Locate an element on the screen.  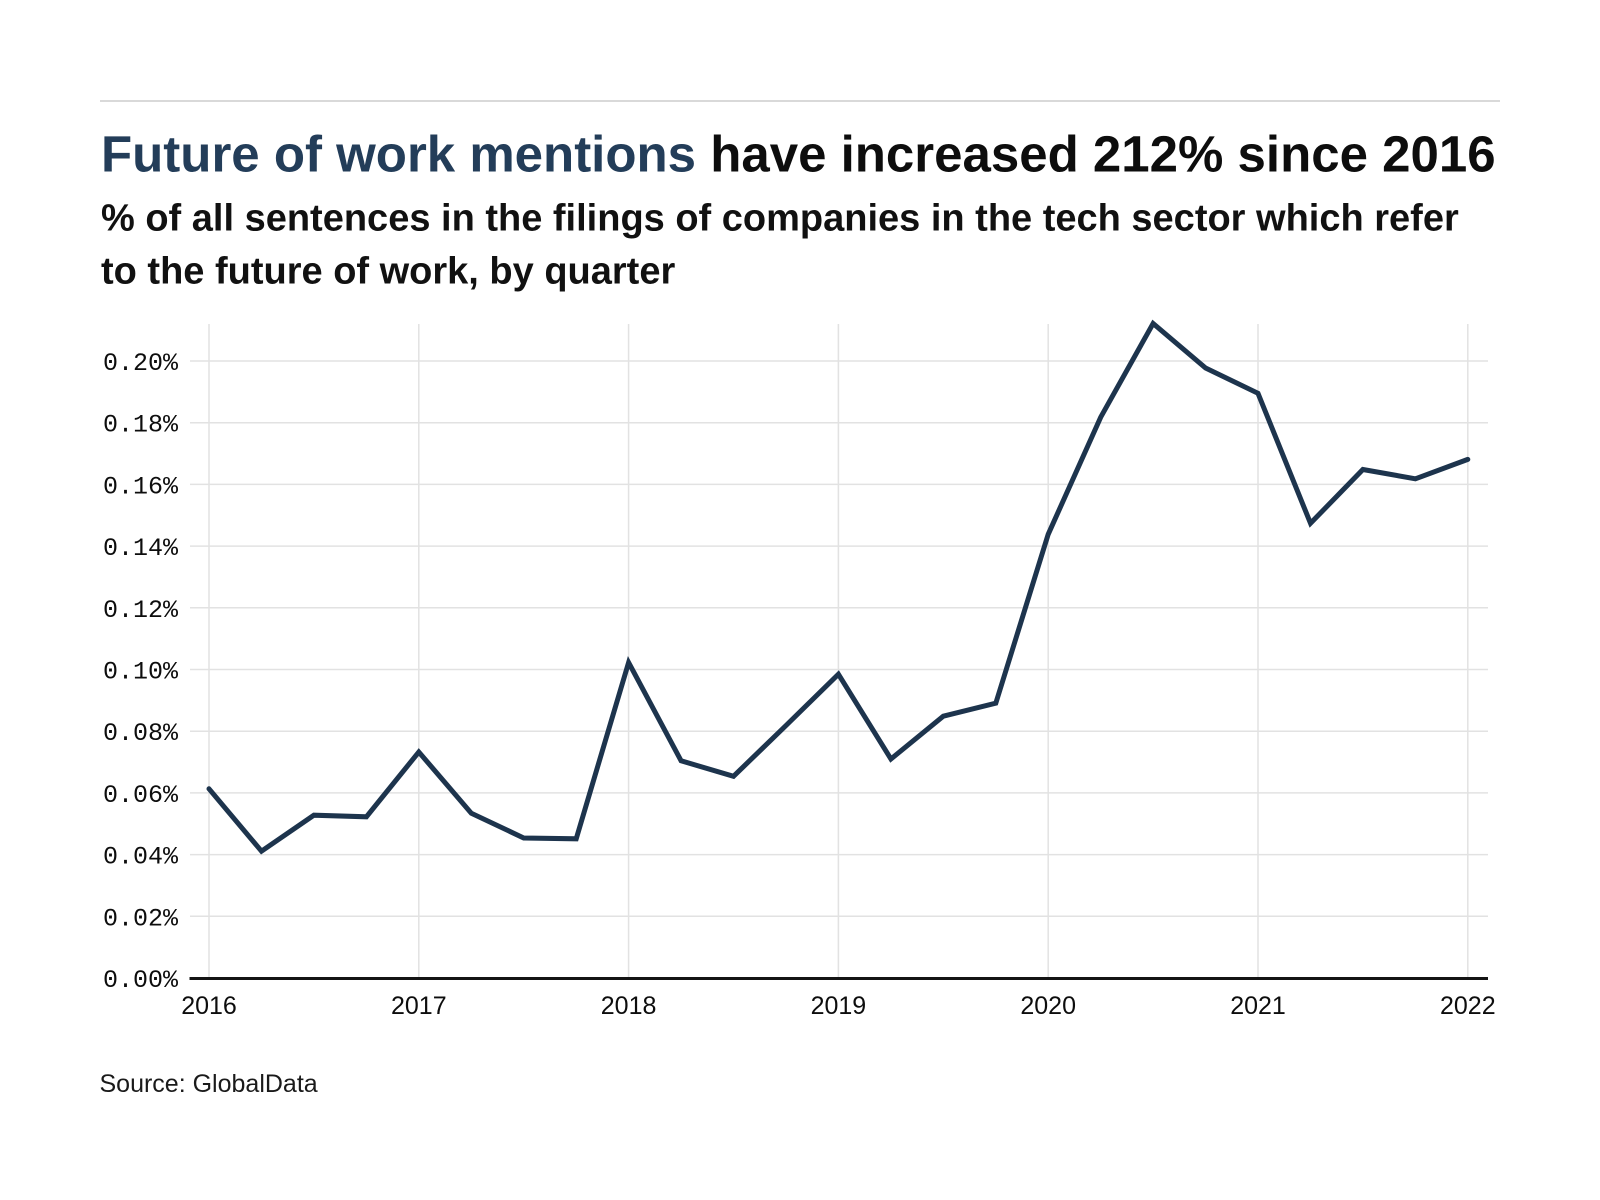
svg-text: 2017 is located at coordinates (419, 1006).